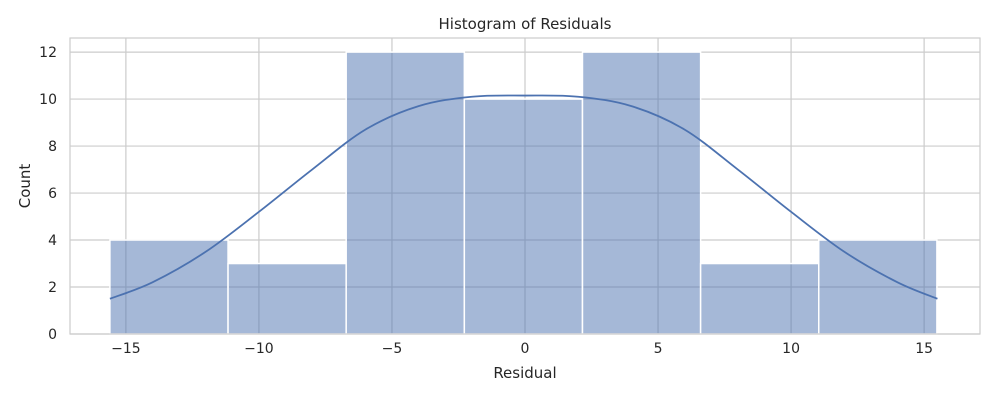 The width and height of the screenshot is (1000, 400). Describe the element at coordinates (52, 288) in the screenshot. I see `y-tick-label-1: 2` at that location.